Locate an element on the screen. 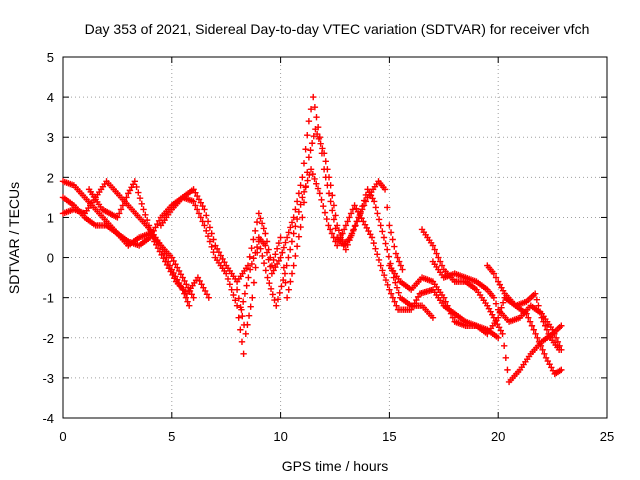 This screenshot has height=480, width=640. series-sat-i is located at coordinates (491, 306).